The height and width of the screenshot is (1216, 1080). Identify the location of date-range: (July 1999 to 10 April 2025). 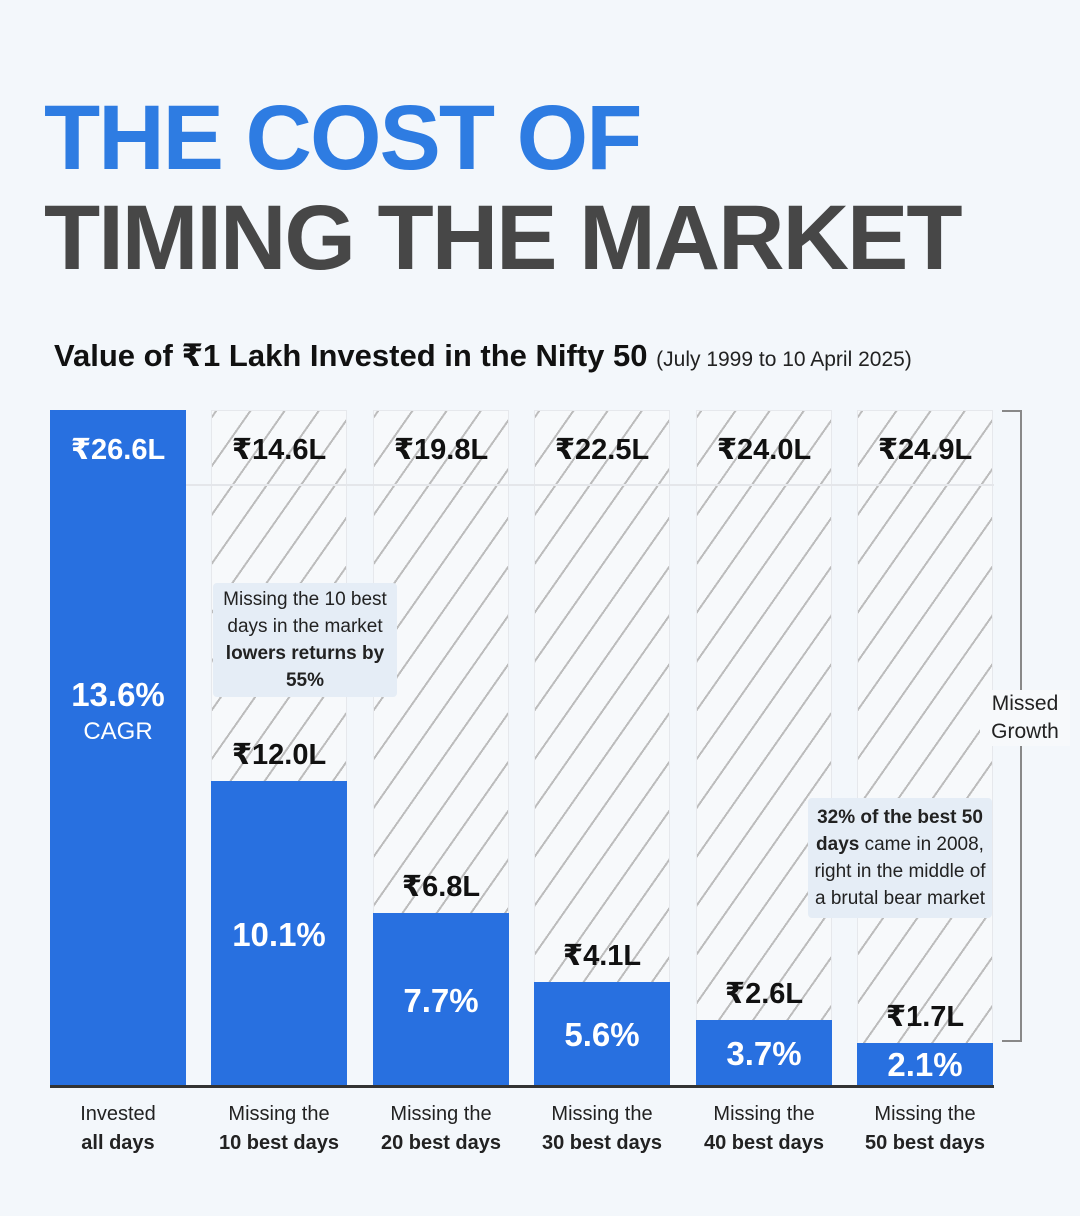
(784, 359).